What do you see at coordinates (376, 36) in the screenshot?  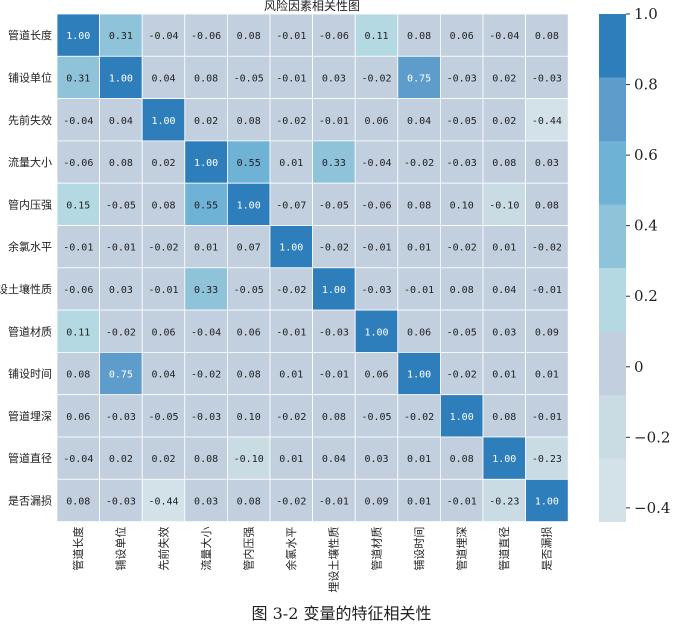 I see `cell-value-label: 0.11` at bounding box center [376, 36].